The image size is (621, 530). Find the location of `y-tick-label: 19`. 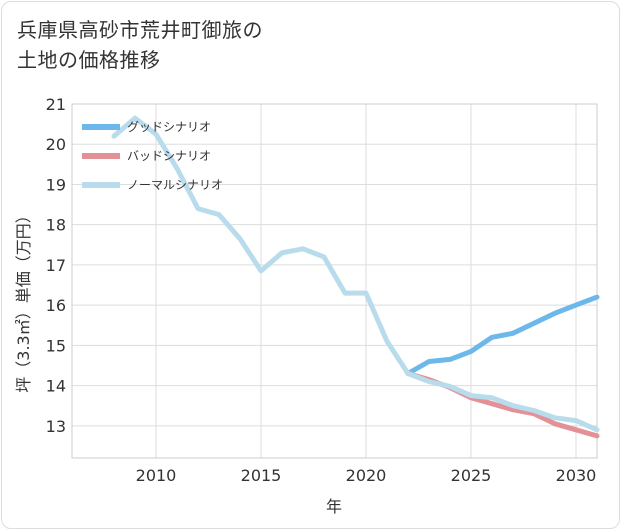

y-tick-label: 19 is located at coordinates (56, 184).